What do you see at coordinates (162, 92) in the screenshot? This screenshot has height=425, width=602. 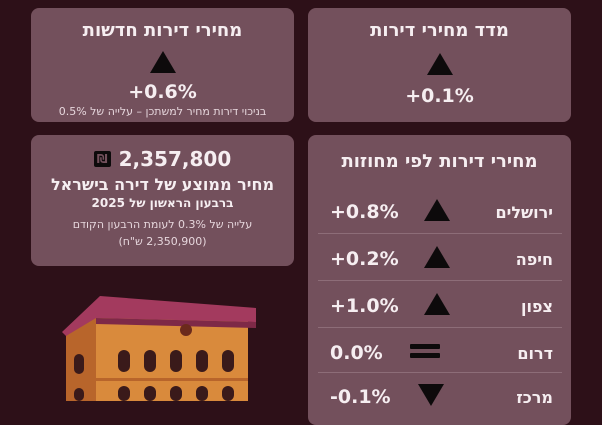 I see `new-apartments-change: +0.6%` at bounding box center [162, 92].